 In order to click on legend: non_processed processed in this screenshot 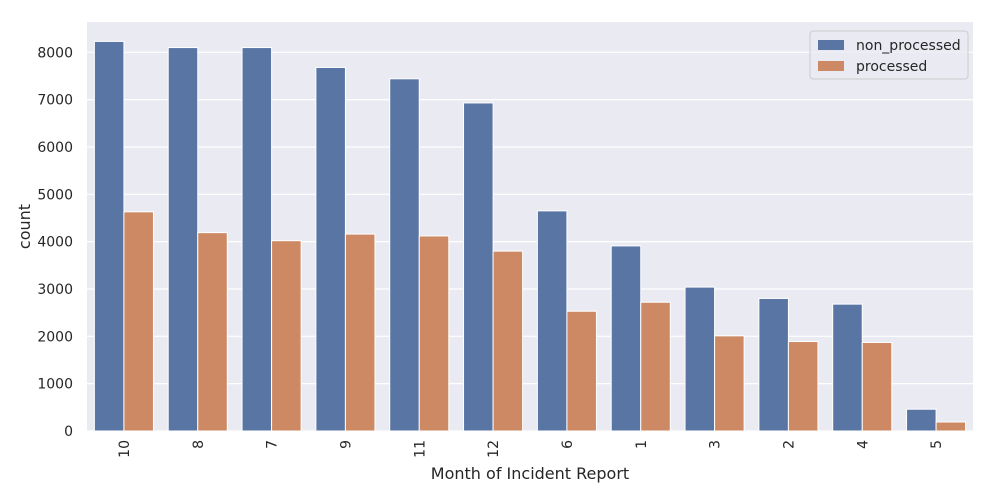, I will do `click(889, 55)`.